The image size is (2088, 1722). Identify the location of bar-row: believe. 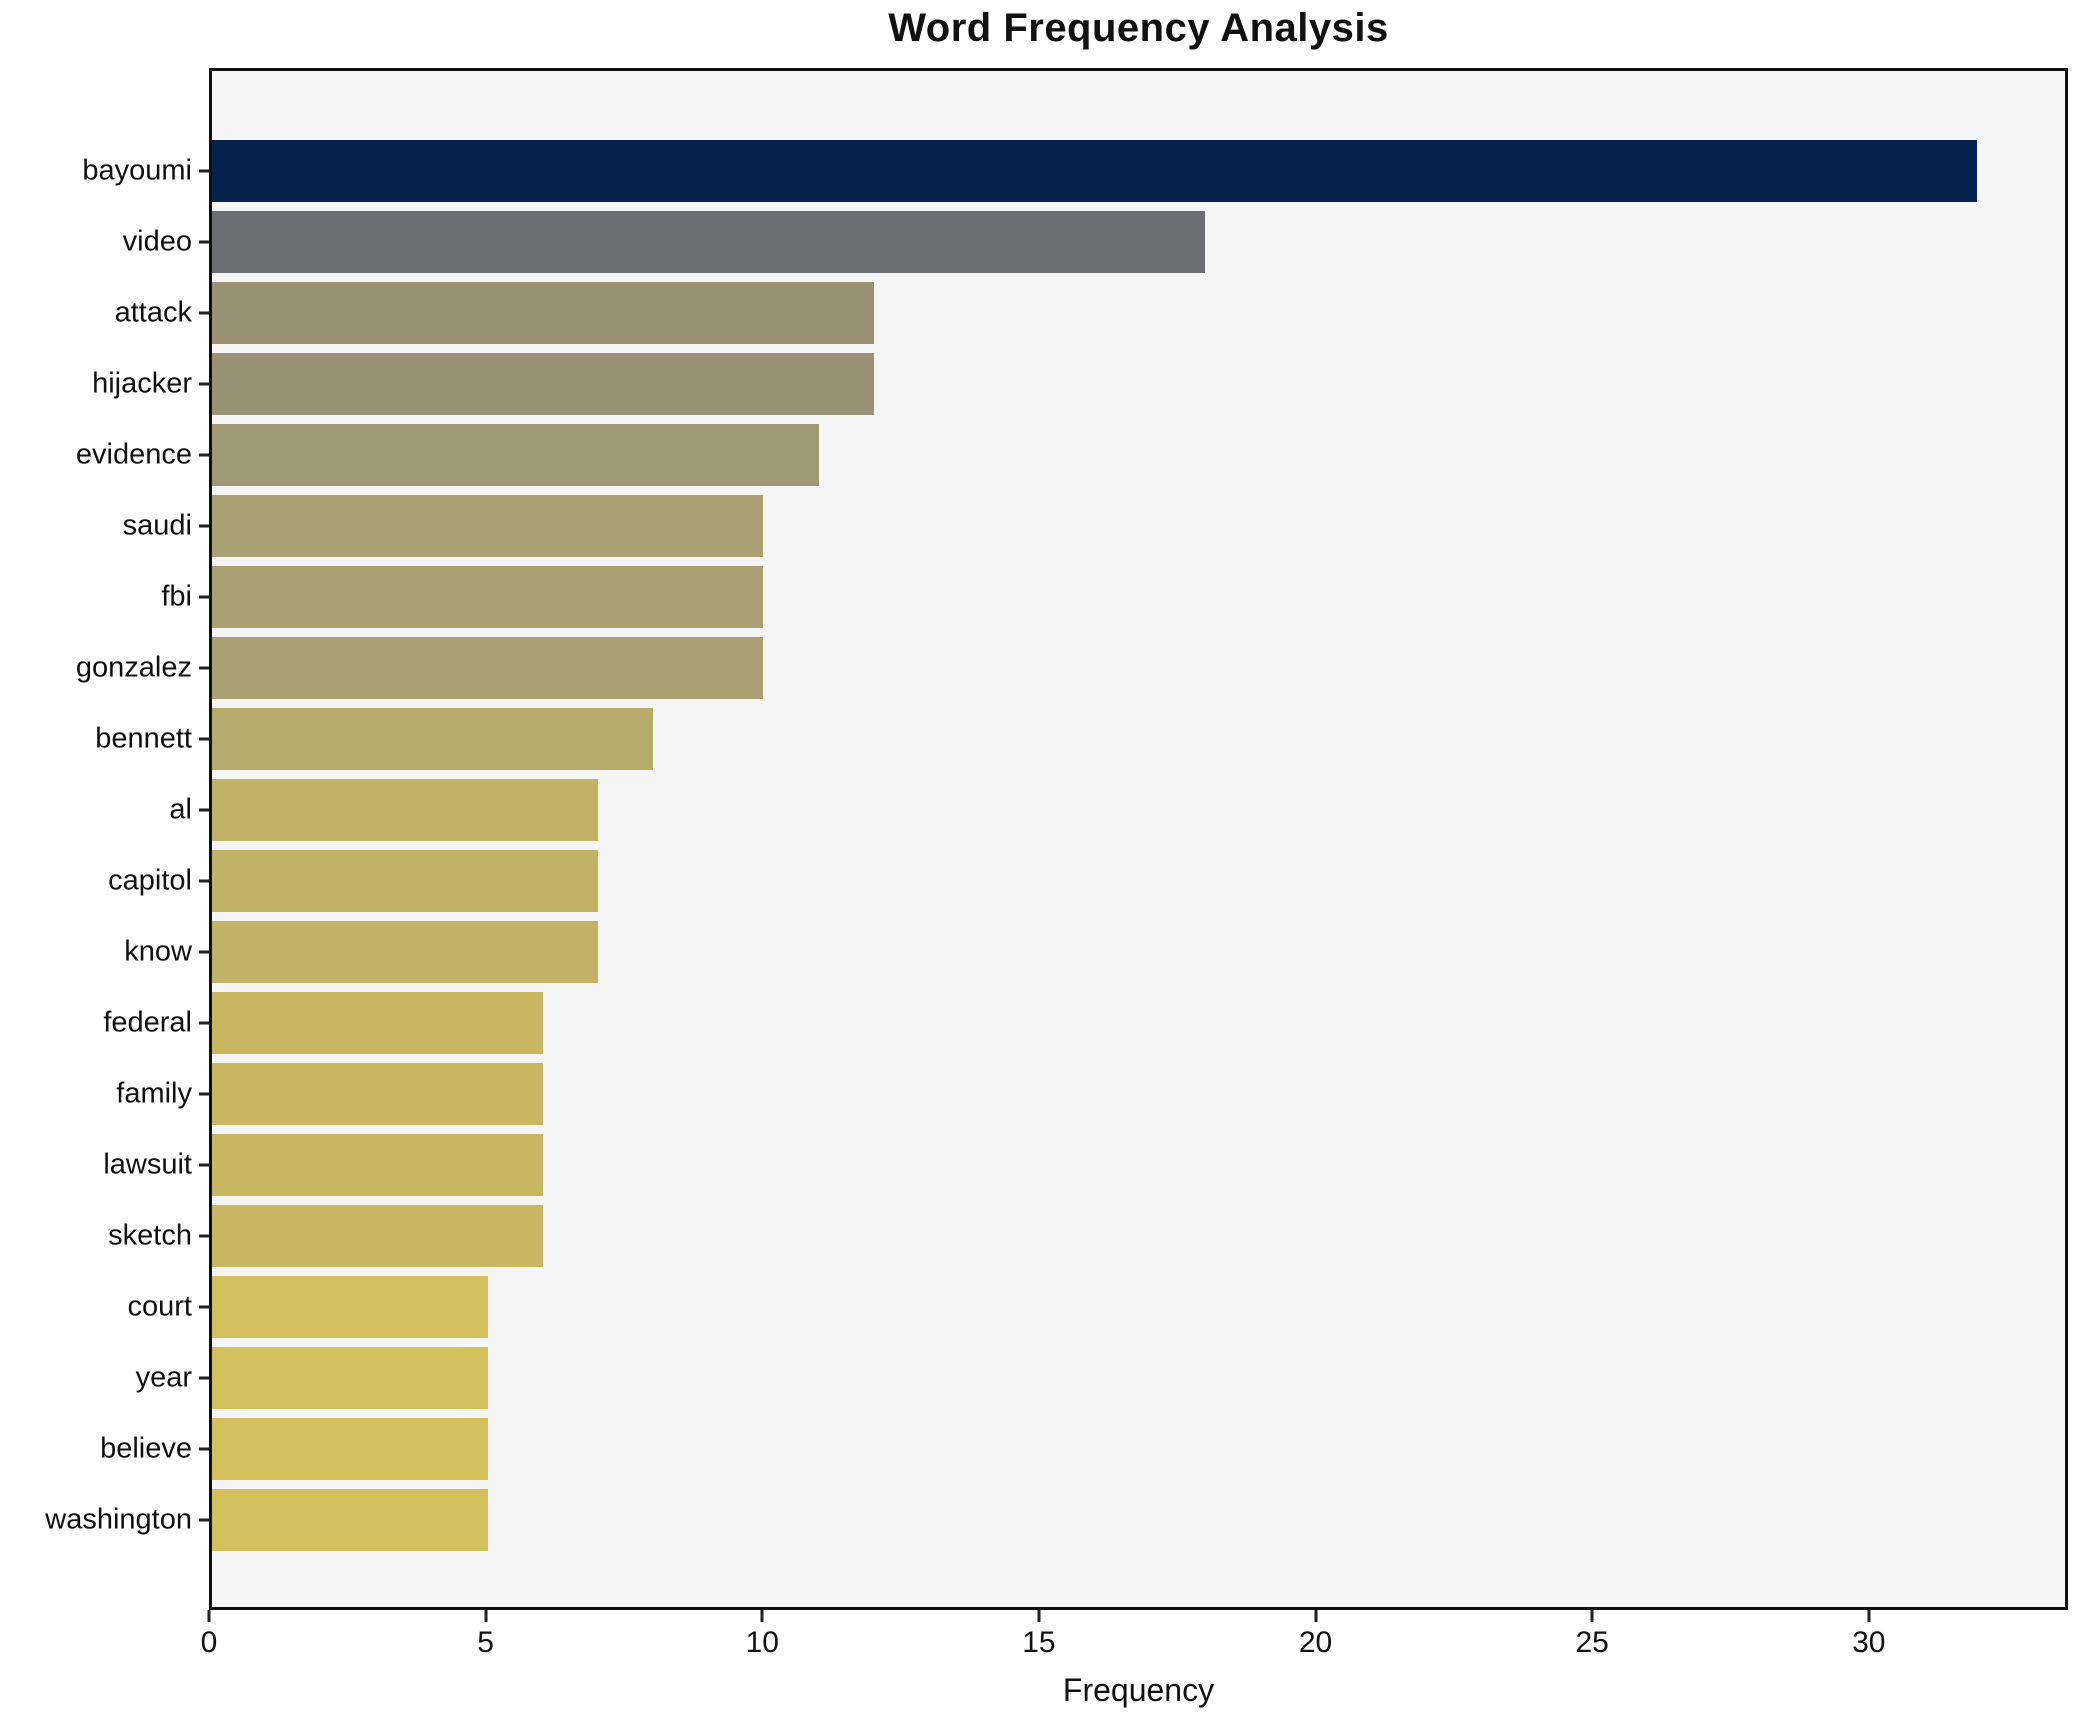
(1082, 1448).